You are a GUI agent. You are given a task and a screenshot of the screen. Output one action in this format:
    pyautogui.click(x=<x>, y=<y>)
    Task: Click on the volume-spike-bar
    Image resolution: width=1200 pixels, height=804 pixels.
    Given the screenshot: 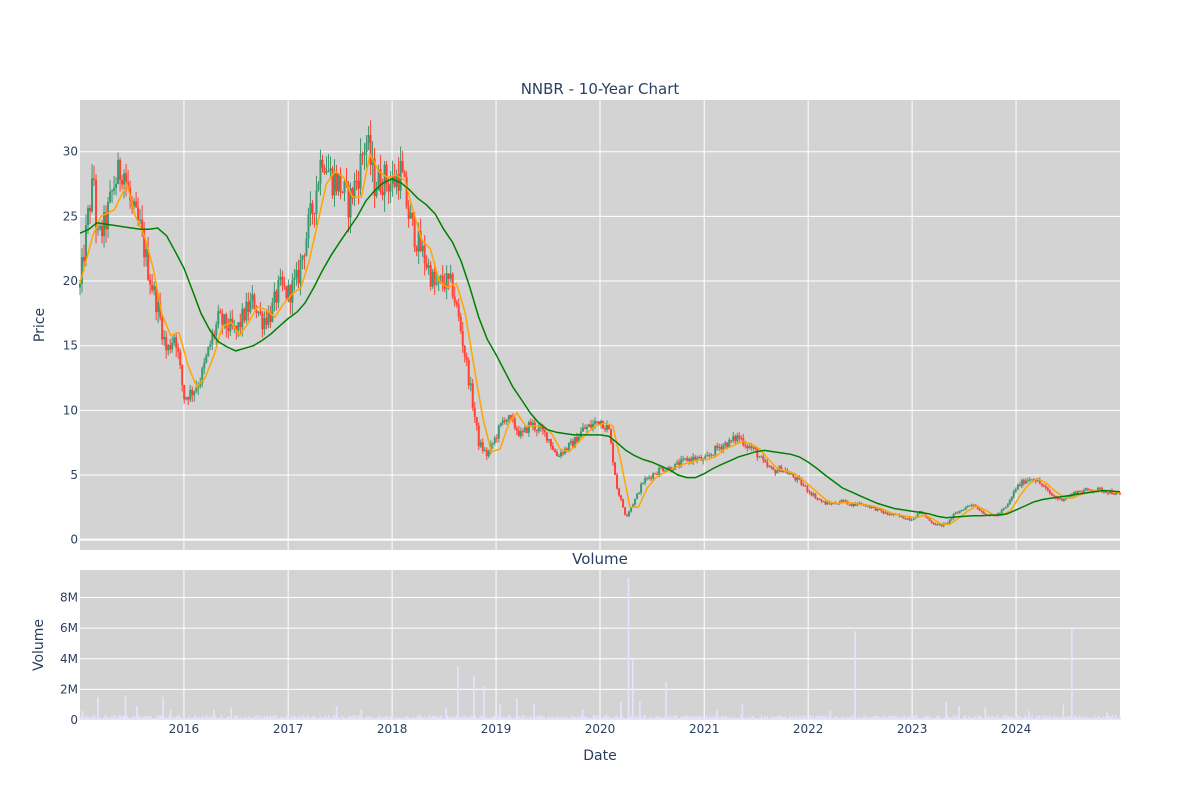 What is the action you would take?
    pyautogui.click(x=214, y=714)
    